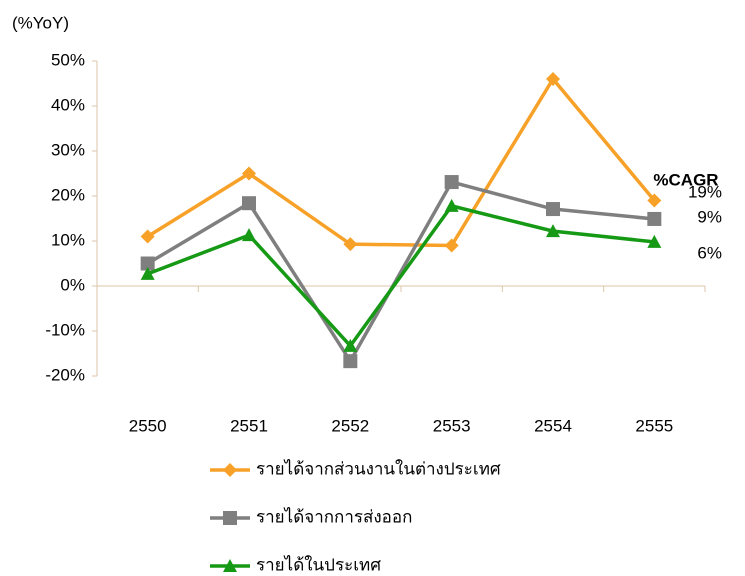 This screenshot has height=576, width=745. Describe the element at coordinates (148, 425) in the screenshot. I see `x-tick-label: 2550` at that location.